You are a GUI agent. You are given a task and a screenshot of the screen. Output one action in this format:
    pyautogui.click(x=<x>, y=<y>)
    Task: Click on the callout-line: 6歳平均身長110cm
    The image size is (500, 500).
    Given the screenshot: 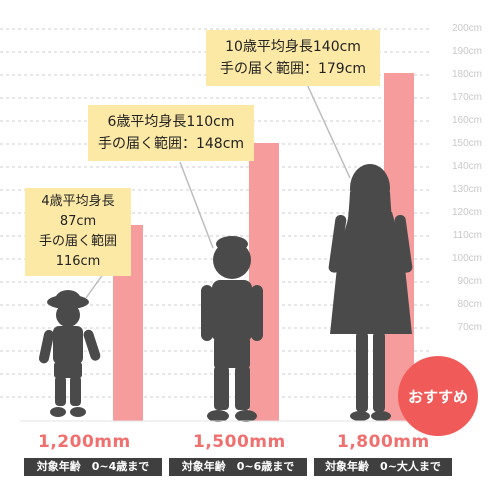 What is the action you would take?
    pyautogui.click(x=171, y=122)
    